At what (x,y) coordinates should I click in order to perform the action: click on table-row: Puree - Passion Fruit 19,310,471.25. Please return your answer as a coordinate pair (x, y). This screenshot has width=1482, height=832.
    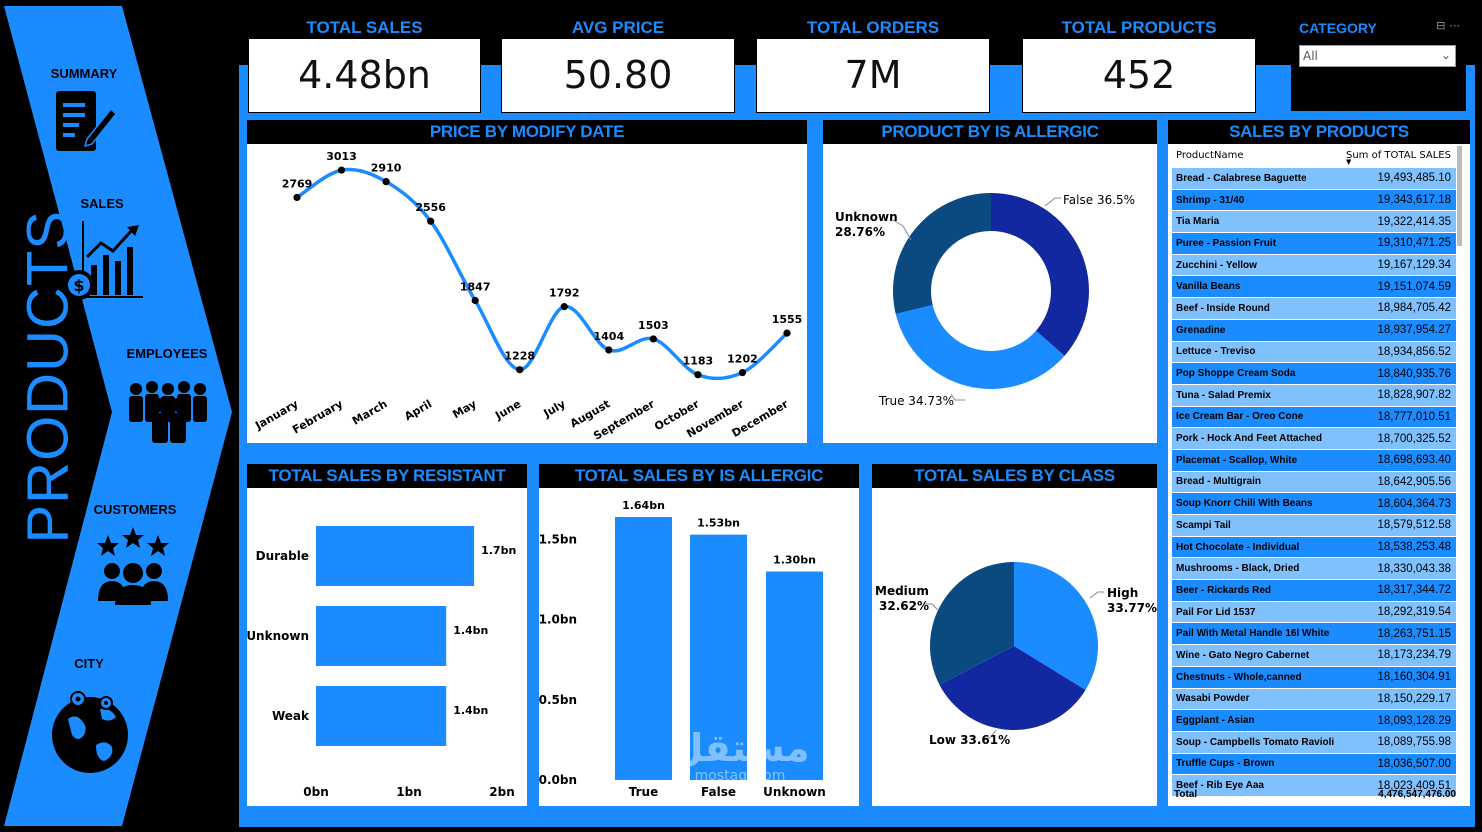
    Looking at the image, I should click on (1314, 244).